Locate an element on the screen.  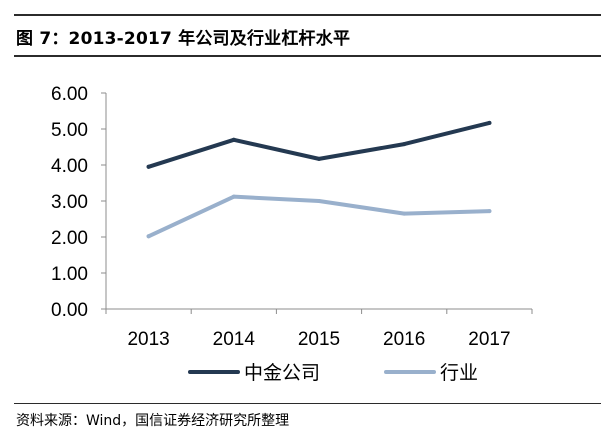
y-tick-label: 5.00 is located at coordinates (69, 130).